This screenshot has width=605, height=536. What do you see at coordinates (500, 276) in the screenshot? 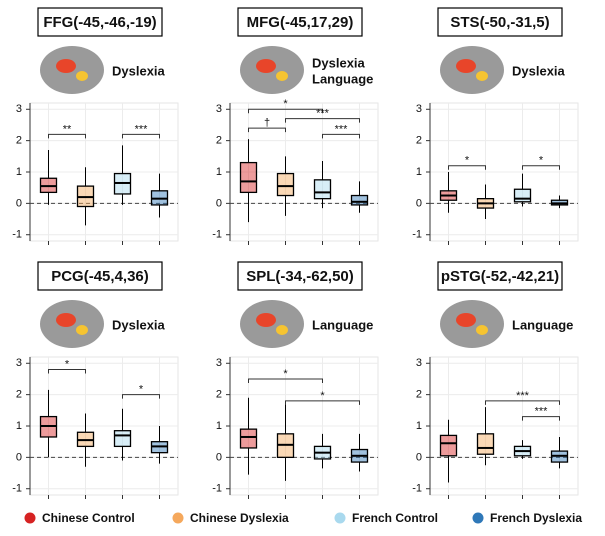
I see `panel-title: pSTG(-52,-42,21)` at bounding box center [500, 276].